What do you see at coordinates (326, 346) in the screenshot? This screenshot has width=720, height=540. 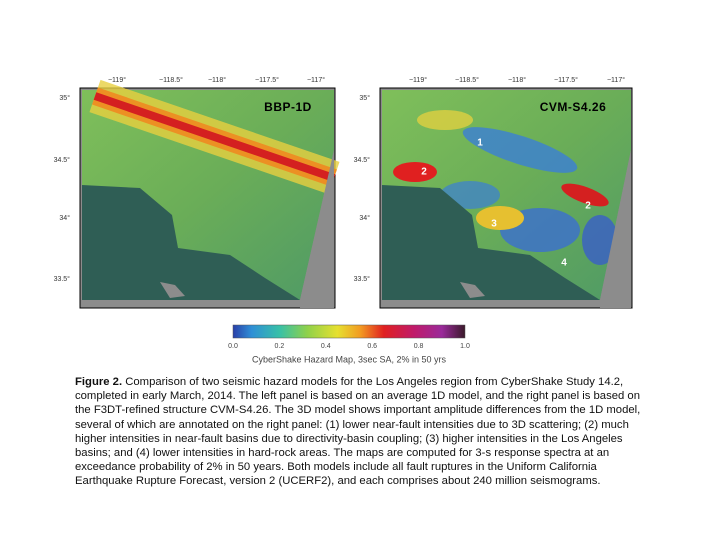 I see `colorbar-tick-label: 0.4` at bounding box center [326, 346].